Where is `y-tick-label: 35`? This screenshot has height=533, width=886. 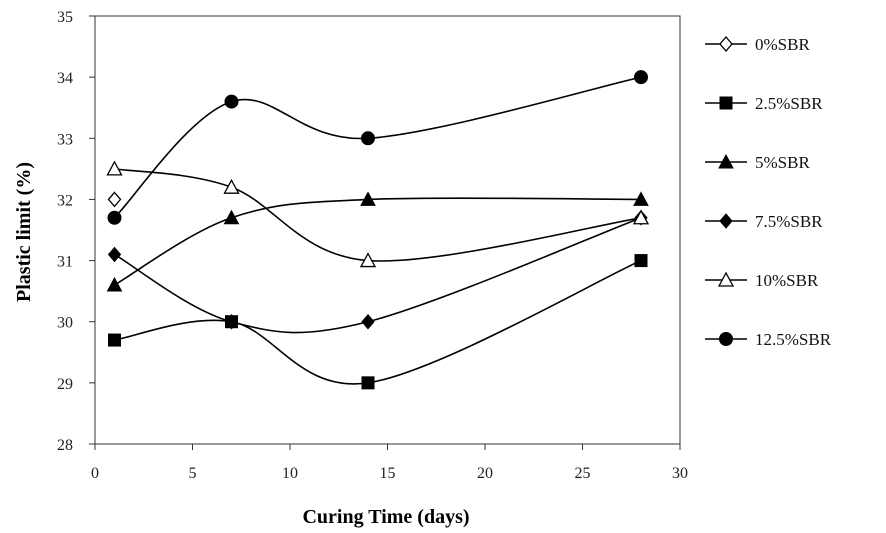
y-tick-label: 35 is located at coordinates (65, 17).